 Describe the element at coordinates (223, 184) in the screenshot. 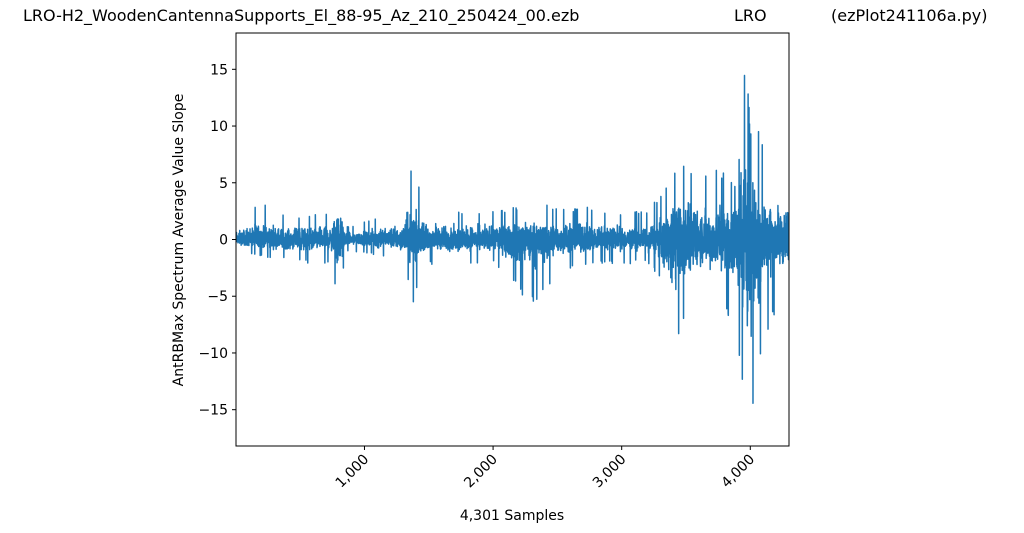

I see `y-tick-label: 5` at that location.